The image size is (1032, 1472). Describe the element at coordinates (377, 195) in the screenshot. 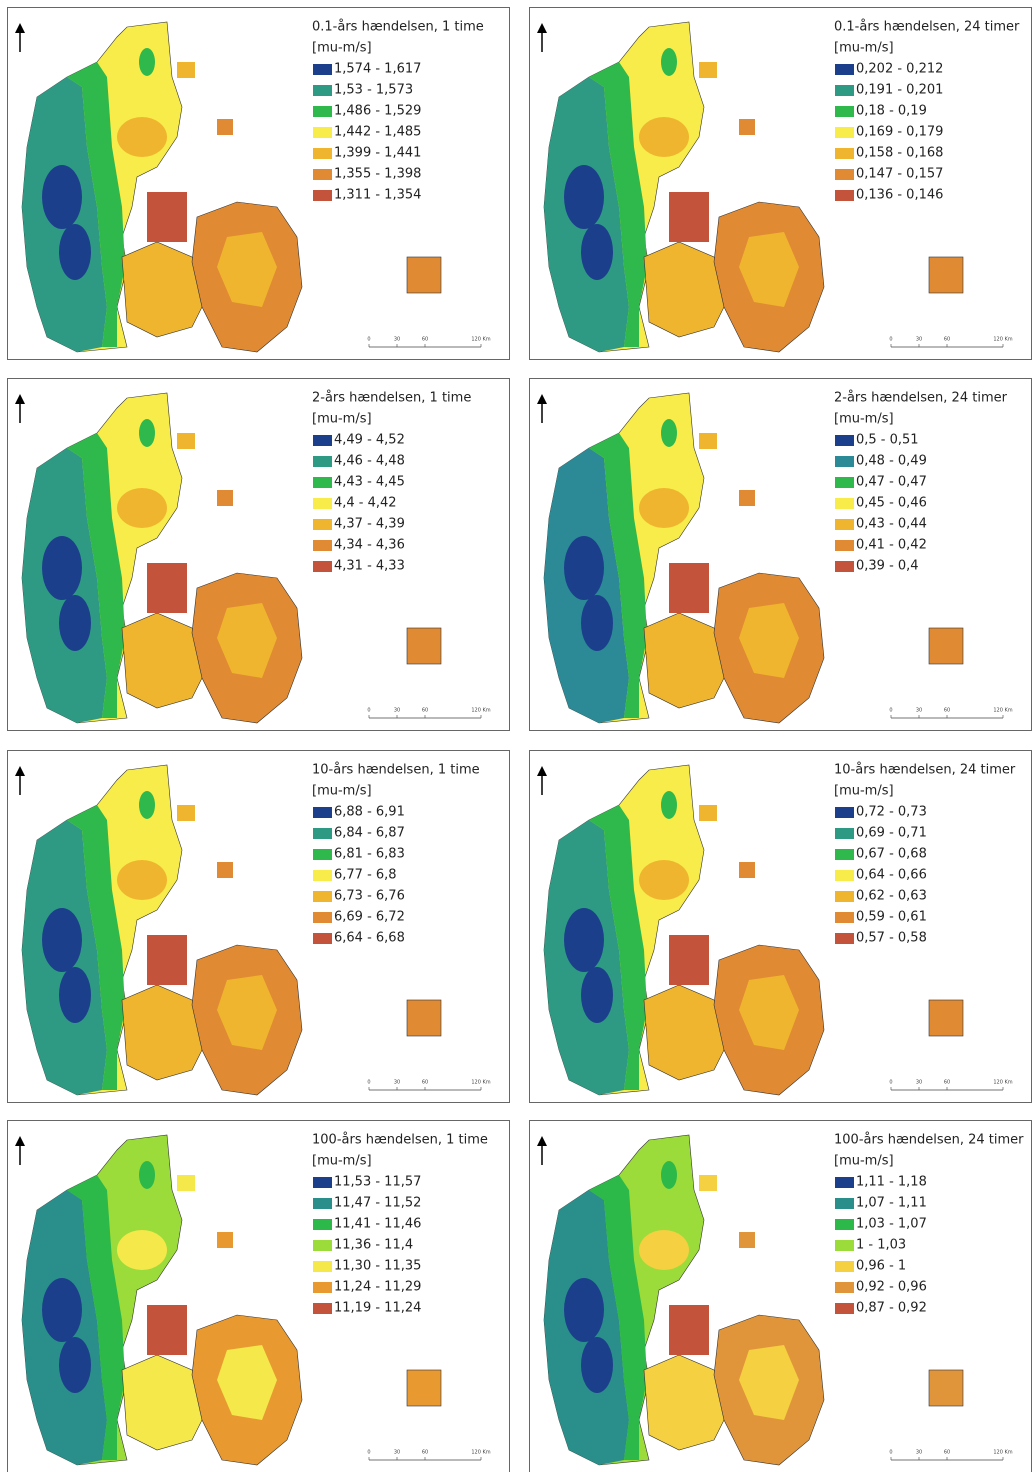

I see `legend-label: 1,311 - 1,354` at that location.